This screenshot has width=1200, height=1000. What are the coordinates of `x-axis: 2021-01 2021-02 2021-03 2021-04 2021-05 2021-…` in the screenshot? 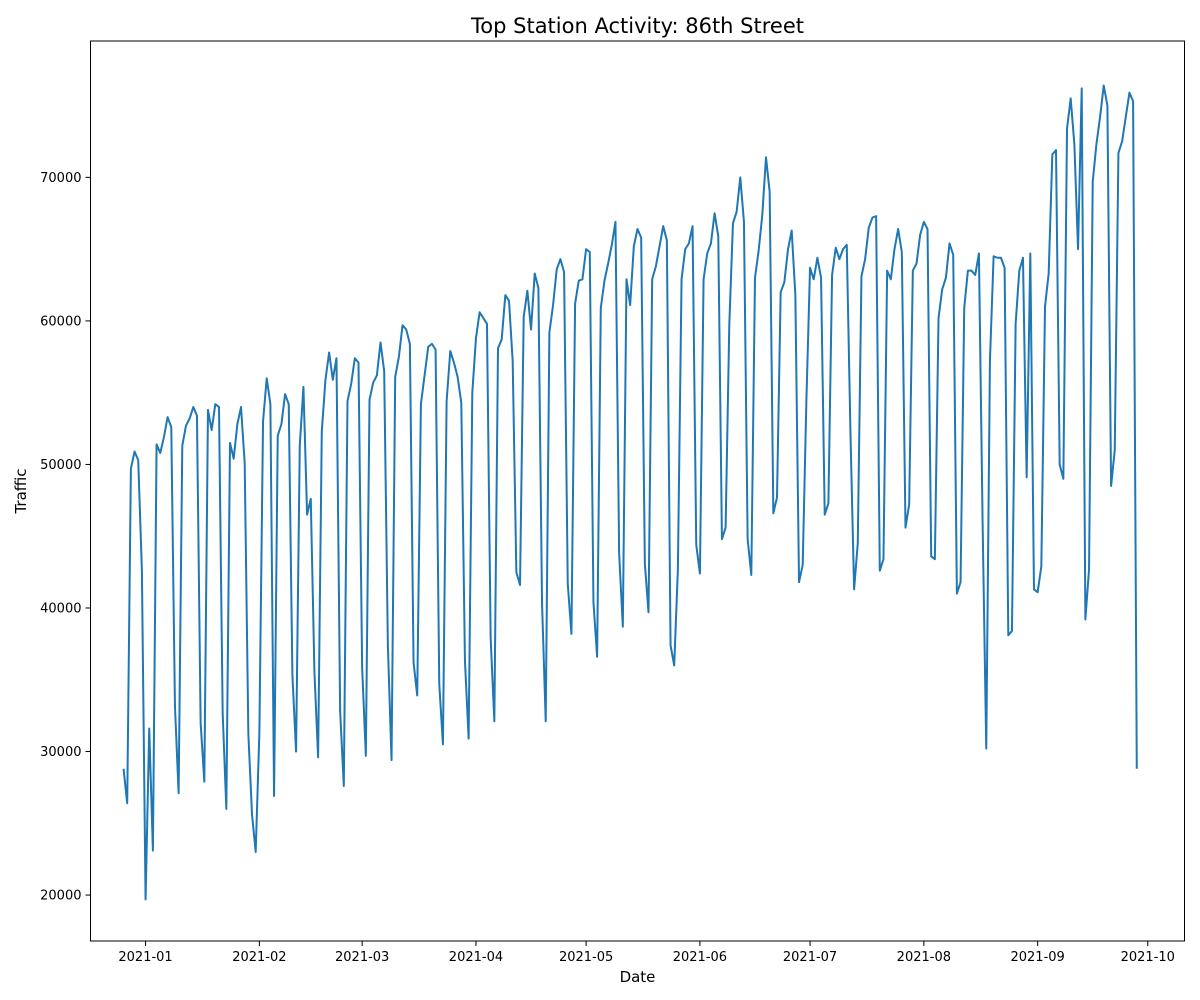 It's located at (646, 953).